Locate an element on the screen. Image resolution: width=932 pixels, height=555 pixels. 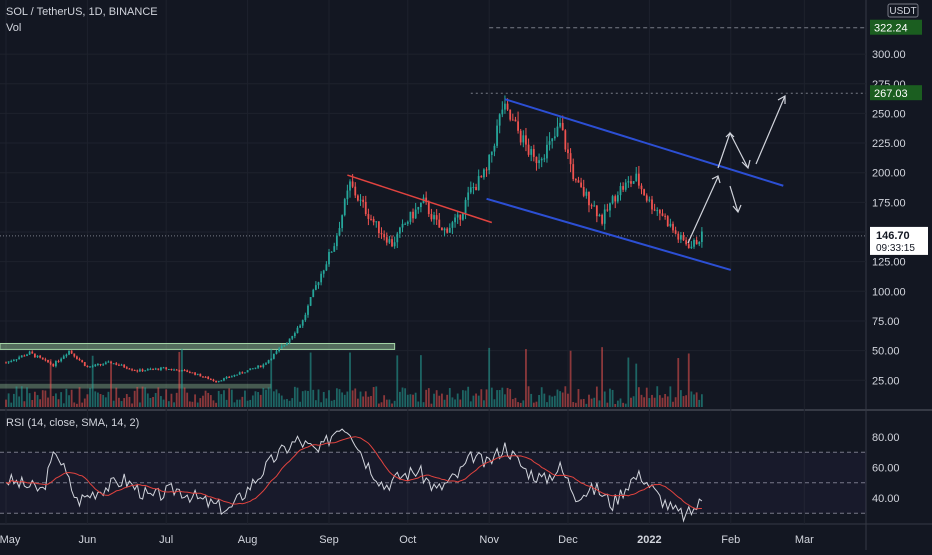
rsi-band is located at coordinates (433, 483).